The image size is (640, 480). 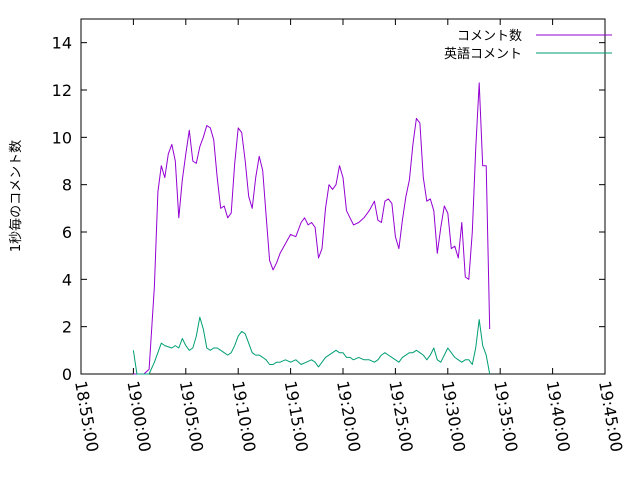 I want to click on y-tick-label-4: 8, so click(x=67, y=185).